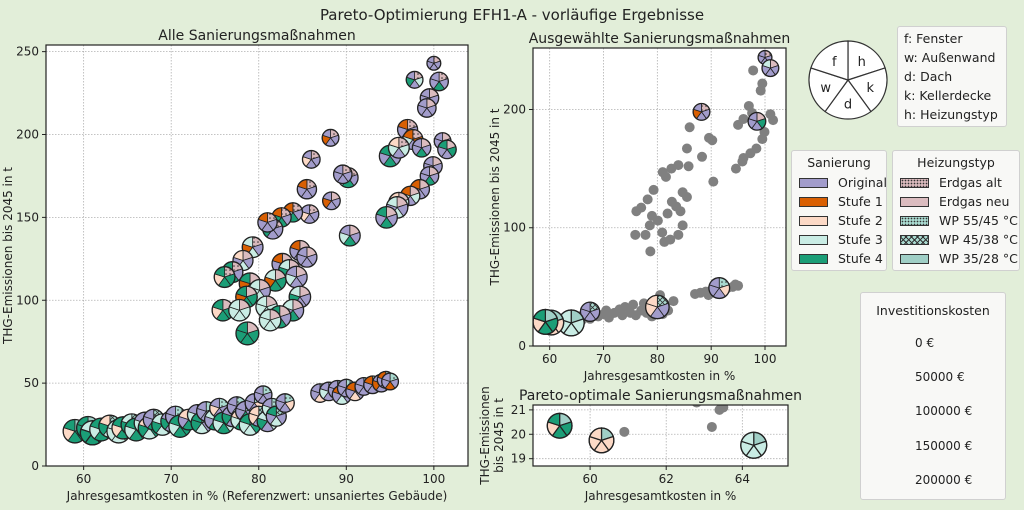 The width and height of the screenshot is (1024, 510). I want to click on y-axis-label: THG-Emissionenbis 2045 in t, so click(492, 435).